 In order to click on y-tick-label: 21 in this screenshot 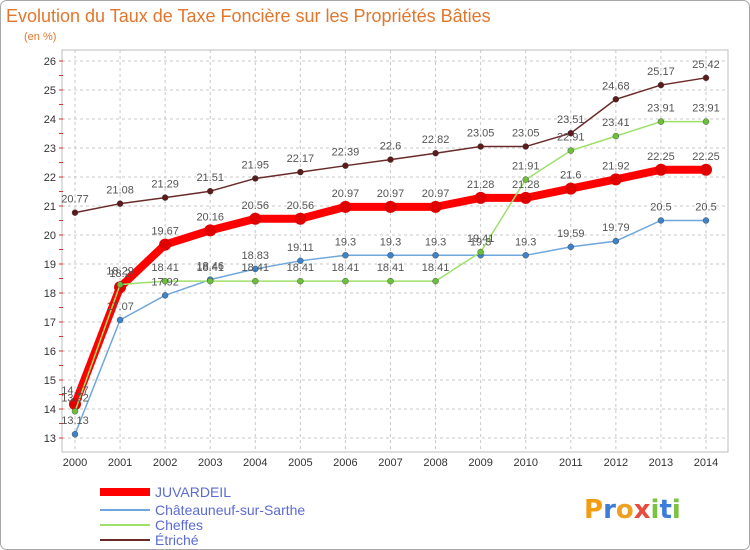, I will do `click(50, 207)`.